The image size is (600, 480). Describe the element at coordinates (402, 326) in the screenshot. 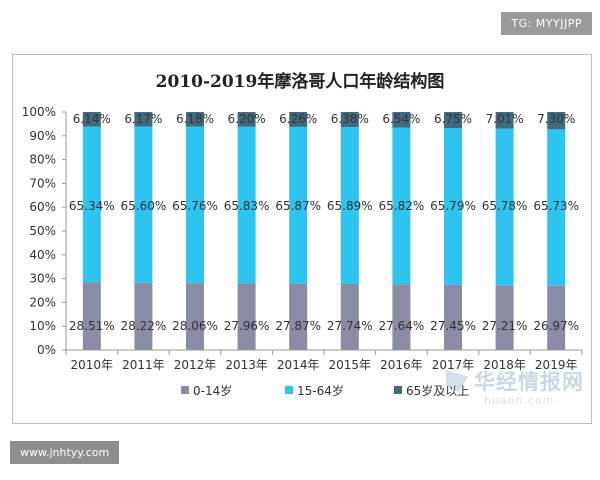

I see `data-label-series-1: 27.64%` at that location.